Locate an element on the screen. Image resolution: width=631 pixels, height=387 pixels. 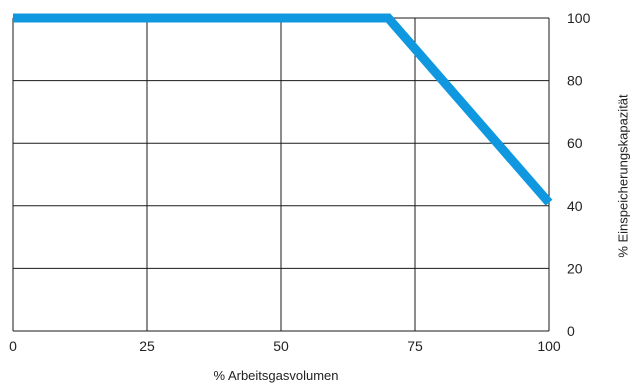
y-tick-label-80: 80 is located at coordinates (575, 81).